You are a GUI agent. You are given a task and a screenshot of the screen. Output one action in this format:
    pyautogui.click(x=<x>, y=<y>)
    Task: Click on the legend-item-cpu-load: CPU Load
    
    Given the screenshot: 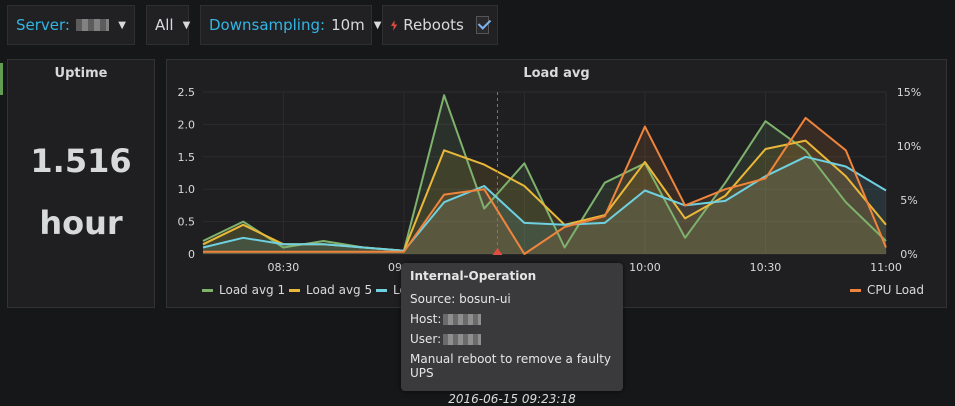 What is the action you would take?
    pyautogui.click(x=887, y=290)
    